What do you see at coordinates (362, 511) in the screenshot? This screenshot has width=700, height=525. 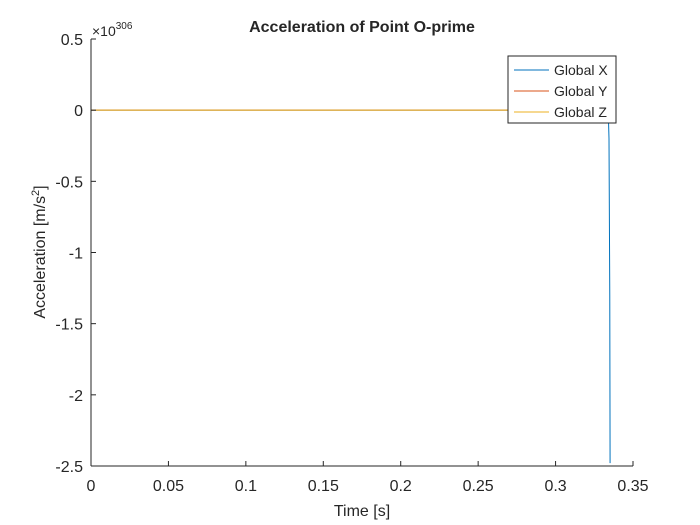 I see `x-axis-label: Time [s]` at bounding box center [362, 511].